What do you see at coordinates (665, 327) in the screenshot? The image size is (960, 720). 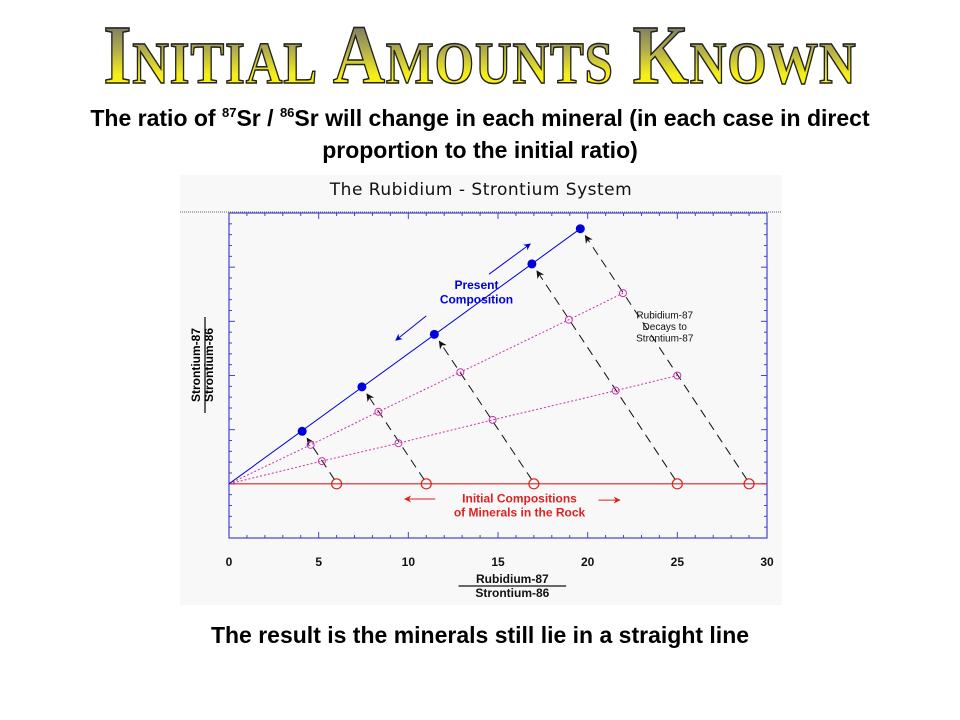 I see `decay-label-2: Decays to` at bounding box center [665, 327].